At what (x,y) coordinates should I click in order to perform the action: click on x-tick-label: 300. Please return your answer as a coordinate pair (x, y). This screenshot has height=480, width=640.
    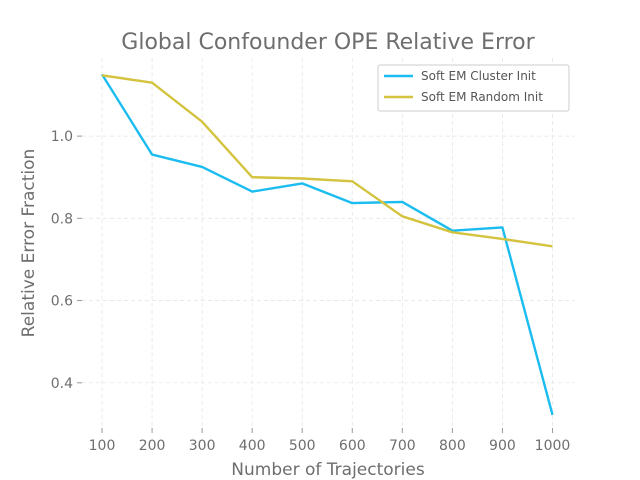
    Looking at the image, I should click on (202, 446).